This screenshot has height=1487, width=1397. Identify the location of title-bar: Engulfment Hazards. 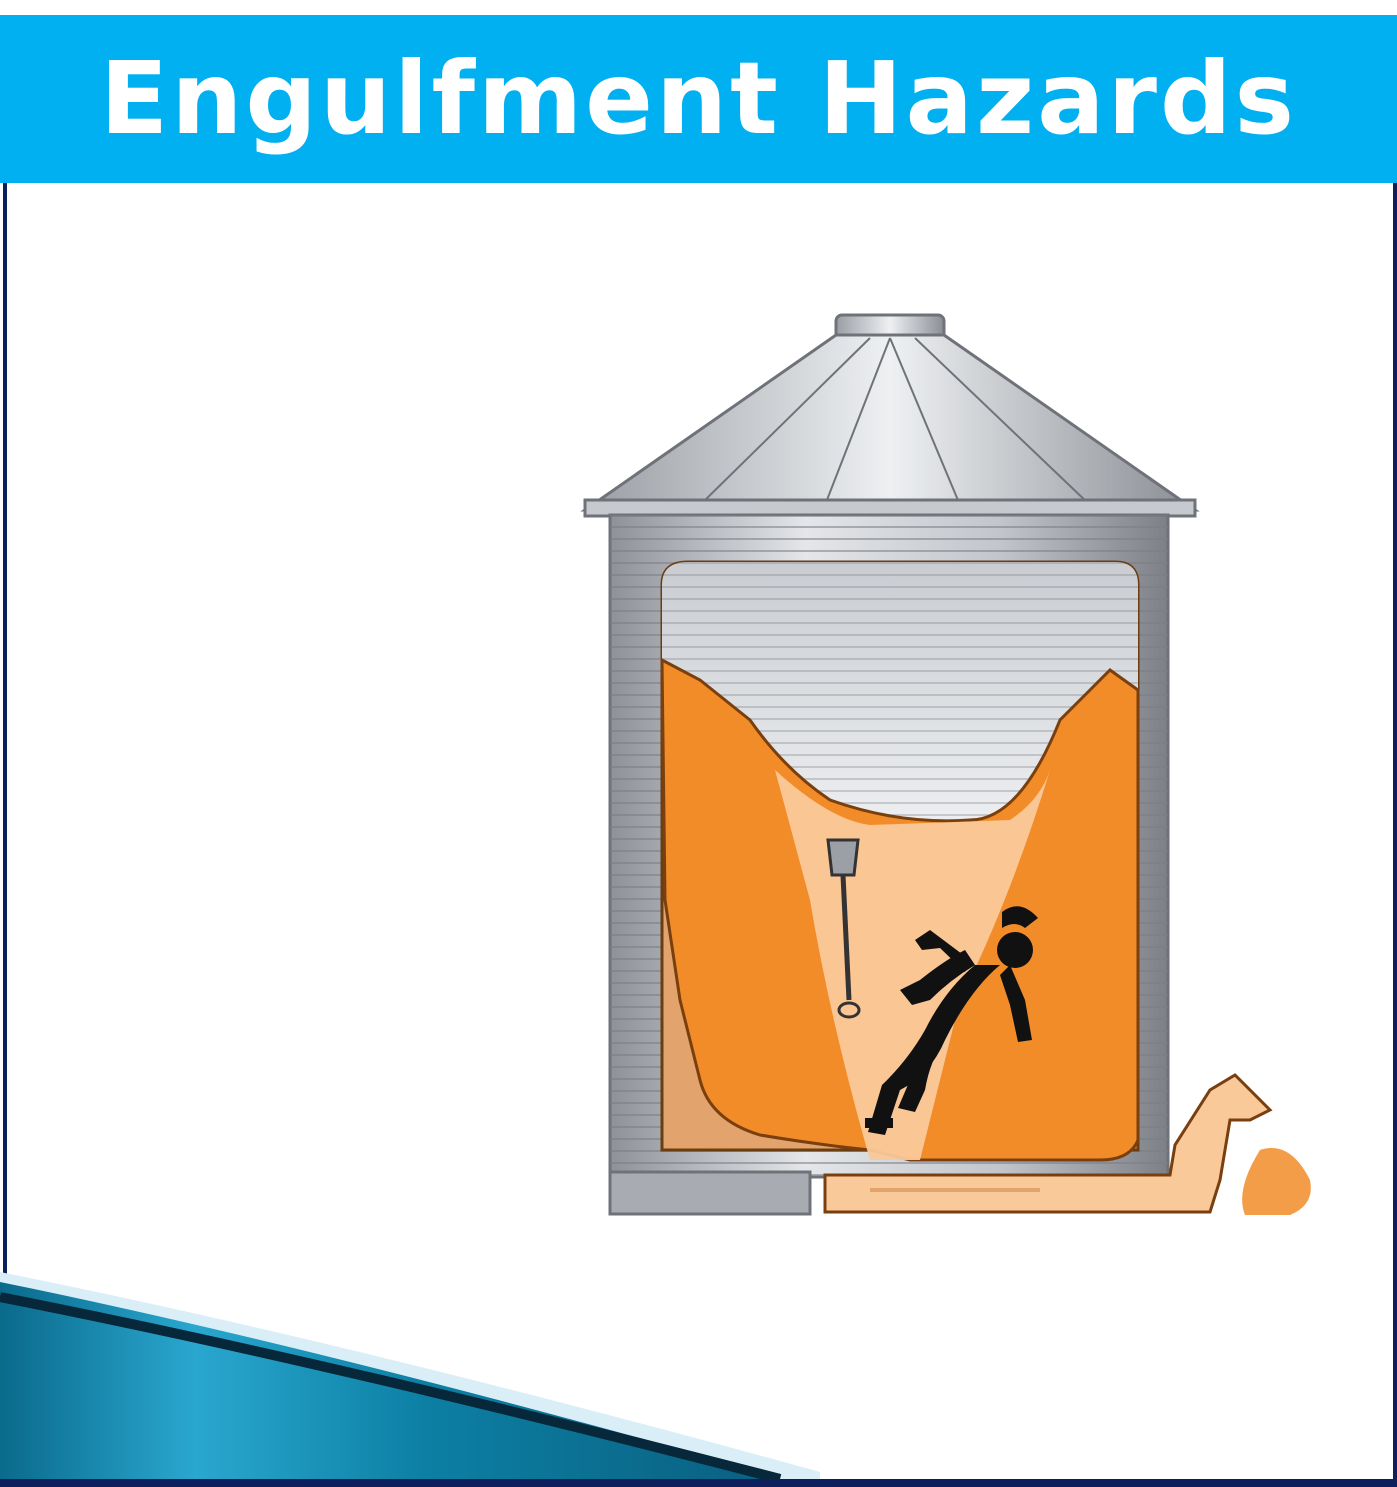
(698, 99).